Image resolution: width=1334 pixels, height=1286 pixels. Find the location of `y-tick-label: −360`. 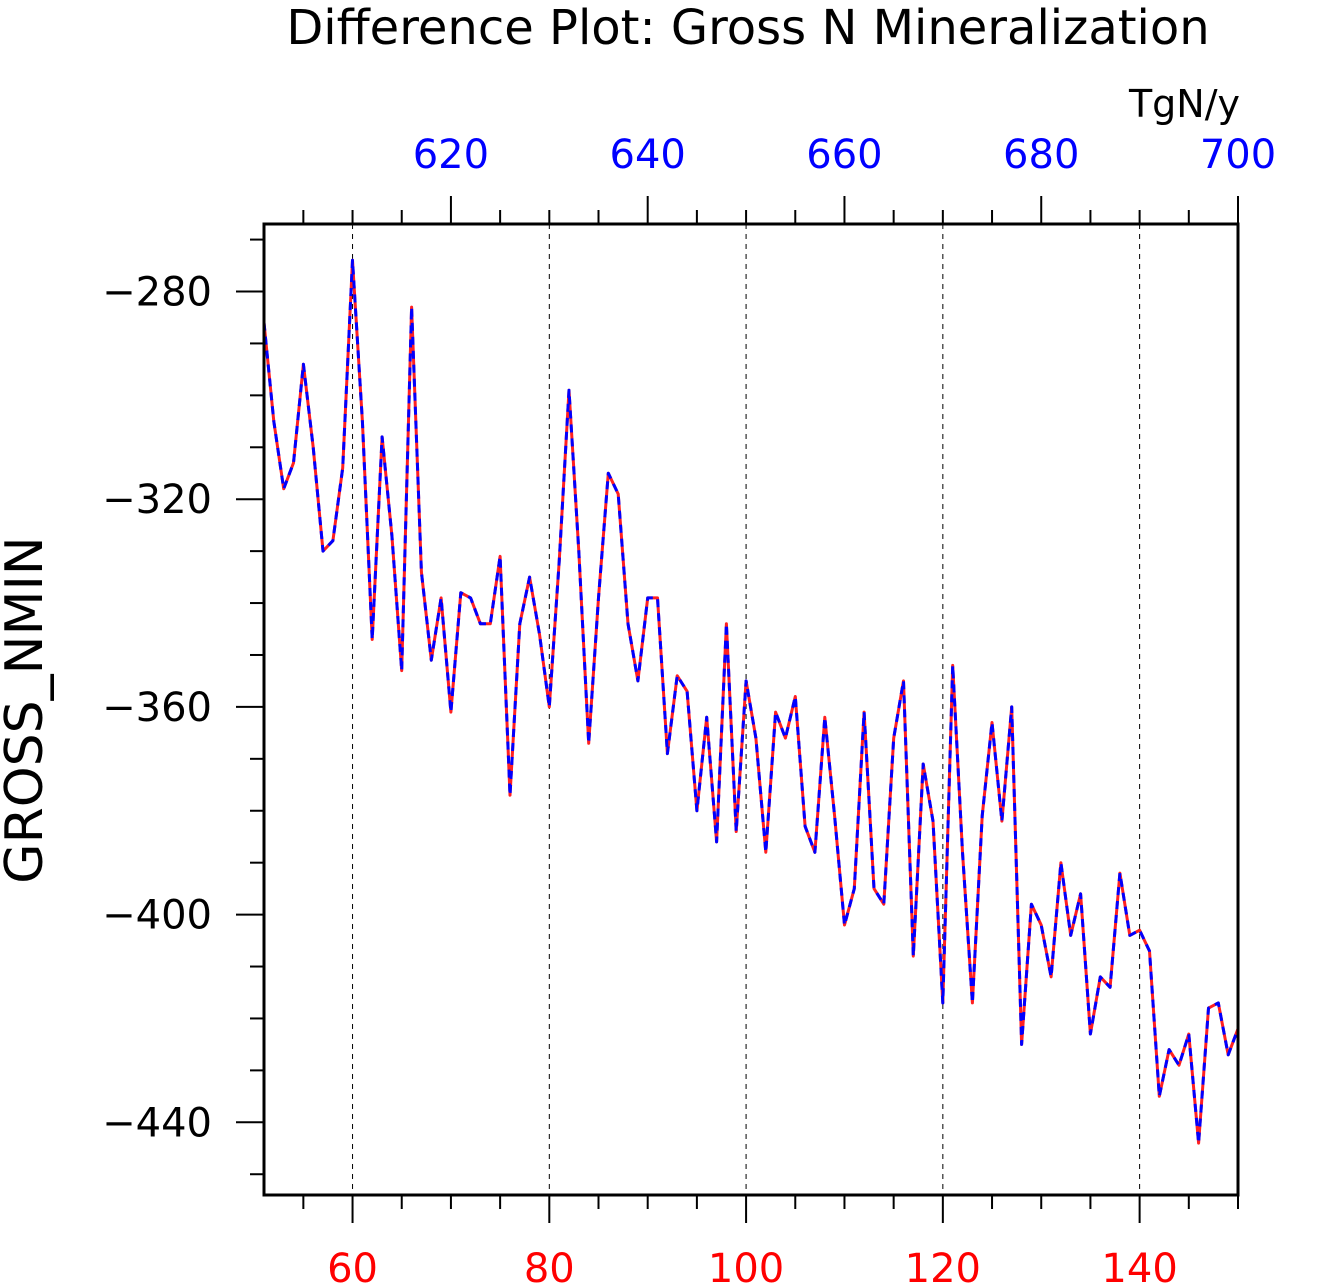

y-tick-label: −360 is located at coordinates (157, 708).